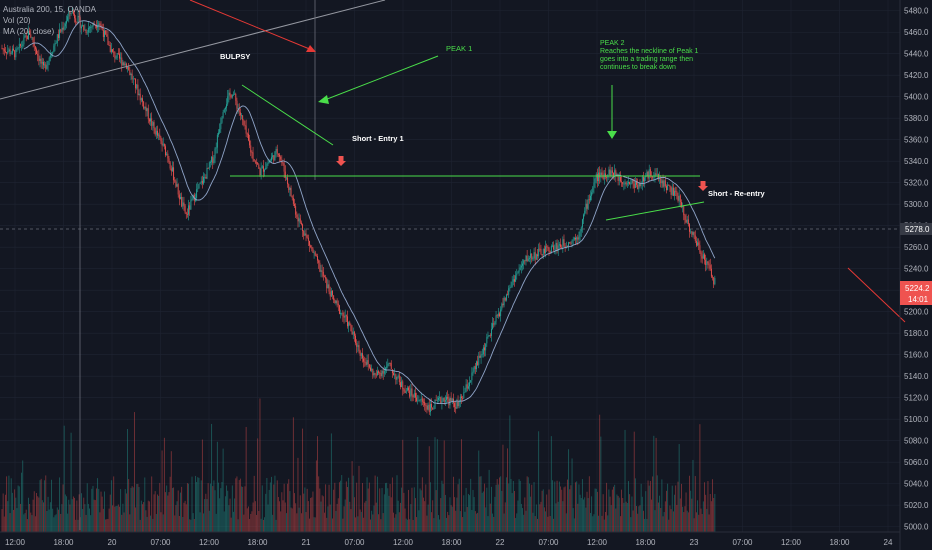  Describe the element at coordinates (655, 211) in the screenshot. I see `peak2-trendline` at that location.